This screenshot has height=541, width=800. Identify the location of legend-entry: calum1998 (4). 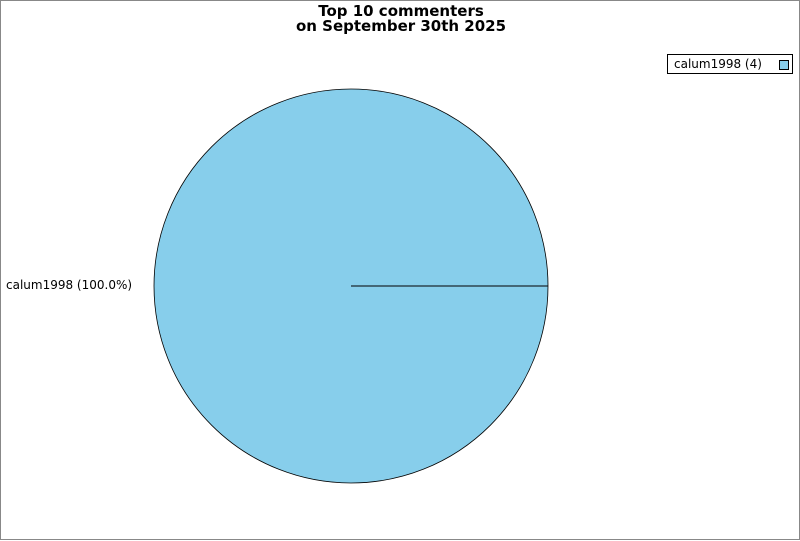
(718, 64).